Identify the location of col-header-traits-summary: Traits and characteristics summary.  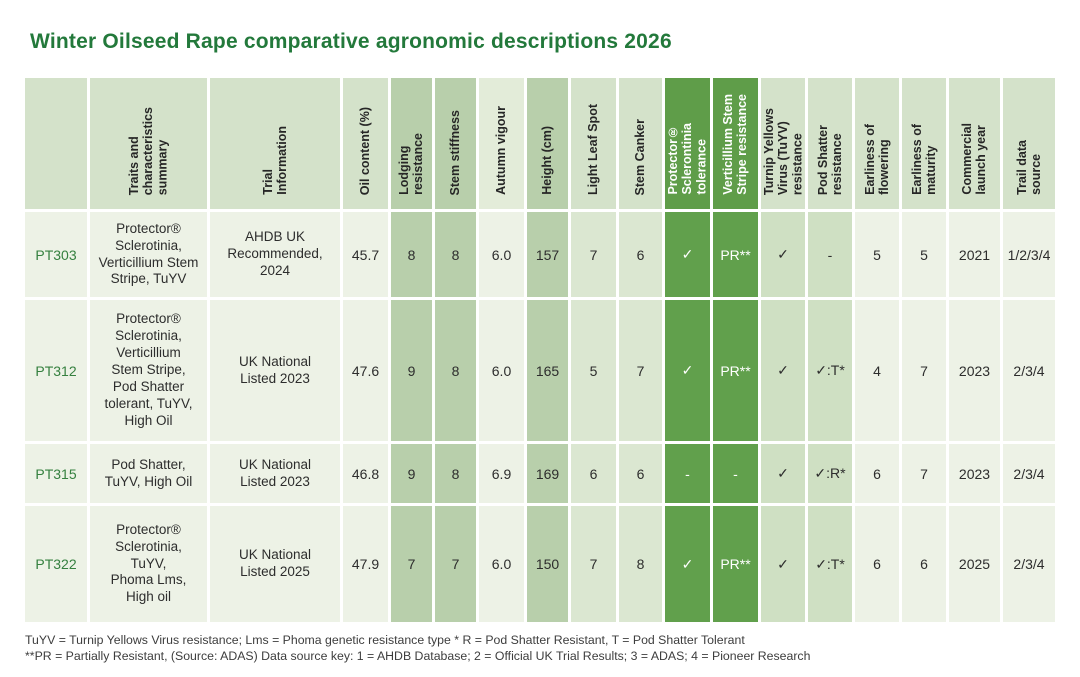
(148, 143).